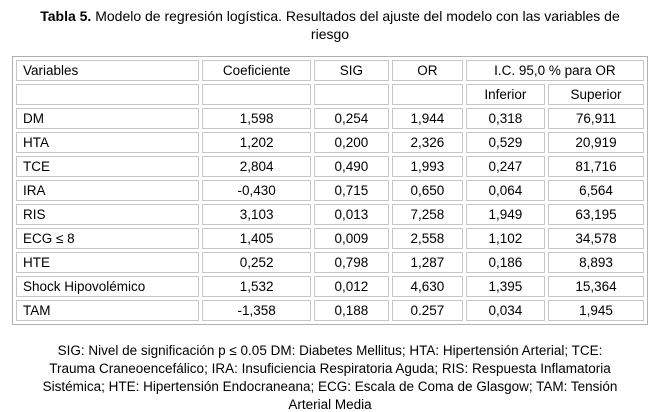 Image resolution: width=660 pixels, height=412 pixels. Describe the element at coordinates (505, 262) in the screenshot. I see `inferior-cell: 0,186` at that location.